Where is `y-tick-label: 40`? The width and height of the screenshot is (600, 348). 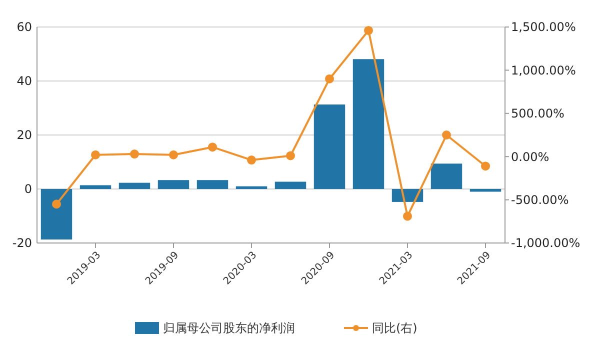
y-tick-label: 40 is located at coordinates (24, 81).